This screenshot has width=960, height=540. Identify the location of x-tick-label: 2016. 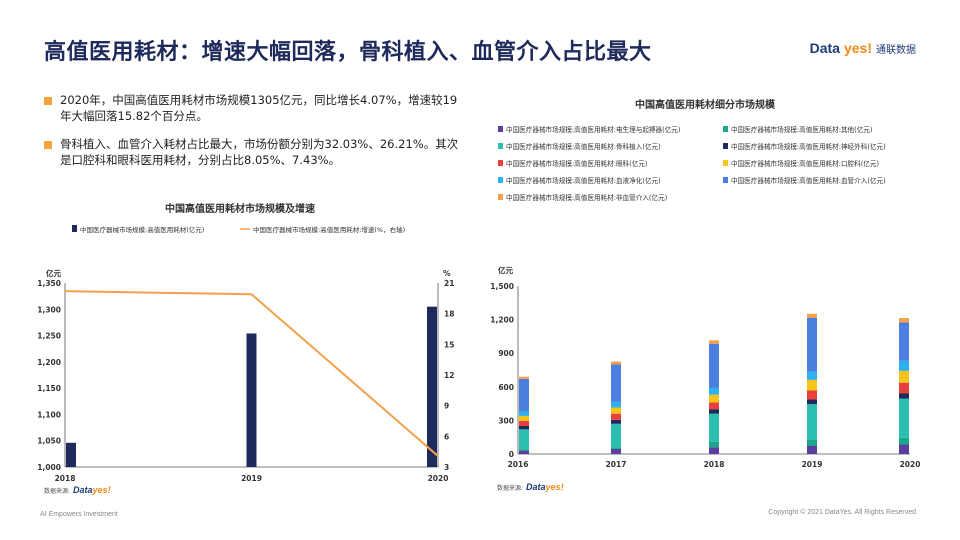
(518, 464).